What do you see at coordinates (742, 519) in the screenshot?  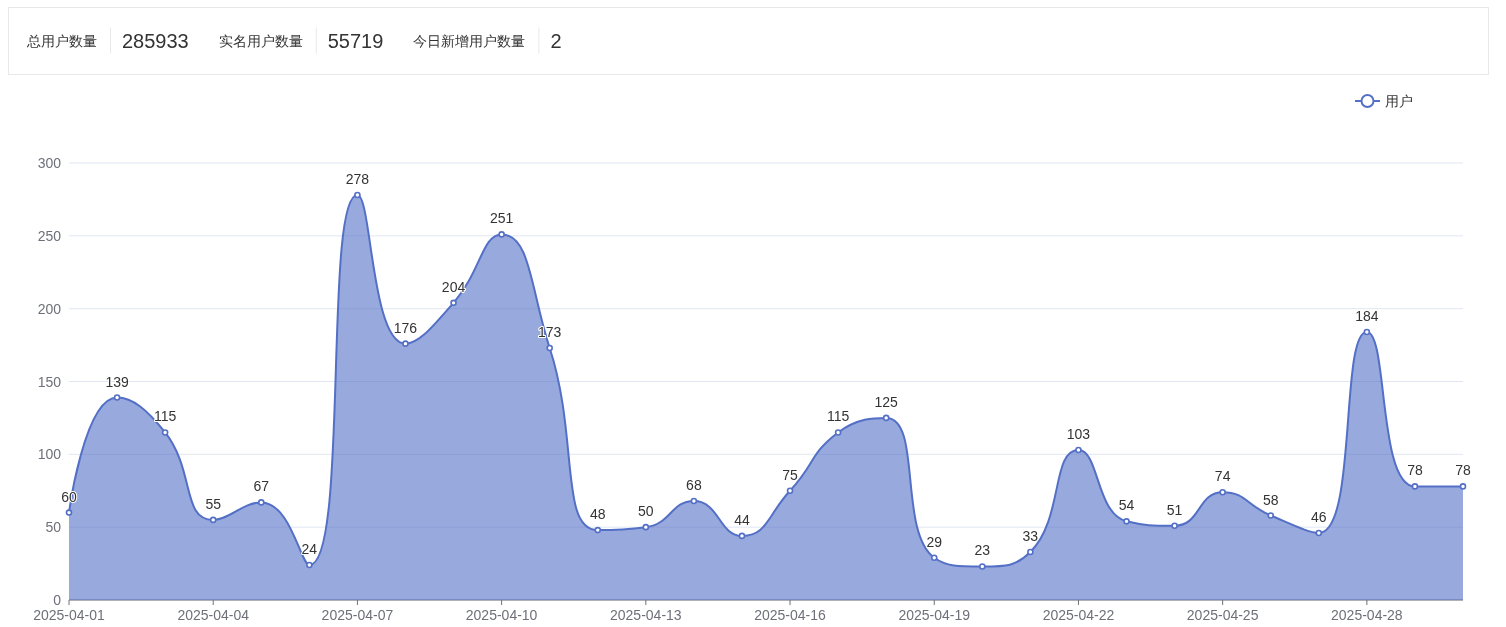 I see `data-label: 44` at bounding box center [742, 519].